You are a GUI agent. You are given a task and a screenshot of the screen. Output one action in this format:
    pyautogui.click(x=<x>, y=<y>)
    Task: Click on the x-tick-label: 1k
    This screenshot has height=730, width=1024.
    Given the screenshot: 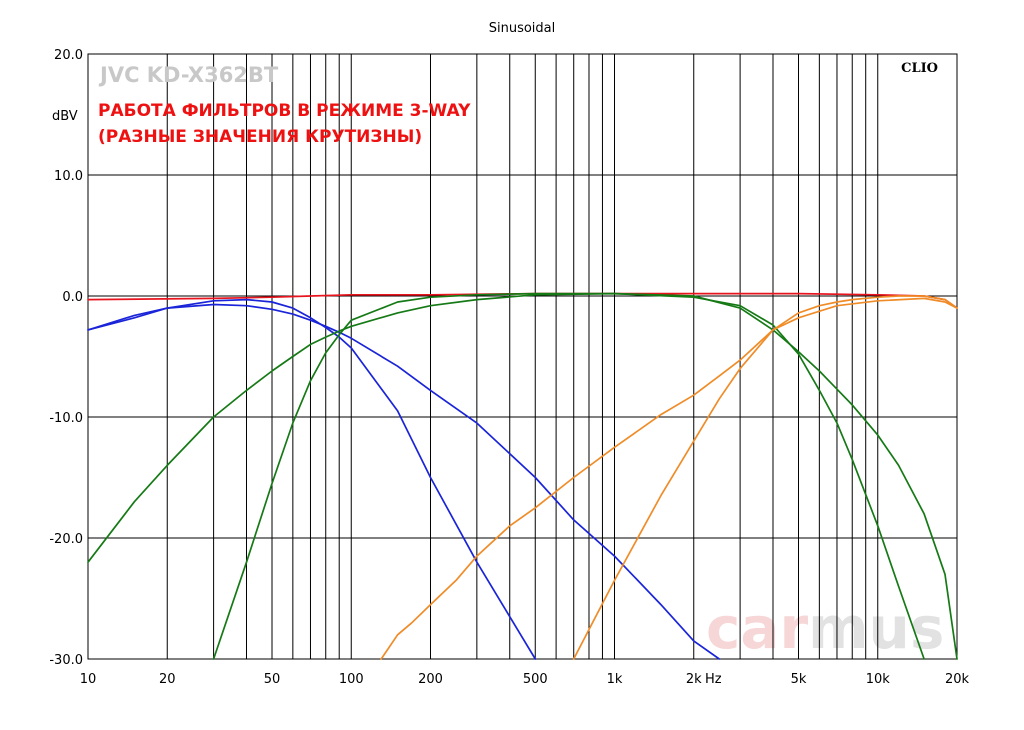 What is the action you would take?
    pyautogui.click(x=615, y=679)
    